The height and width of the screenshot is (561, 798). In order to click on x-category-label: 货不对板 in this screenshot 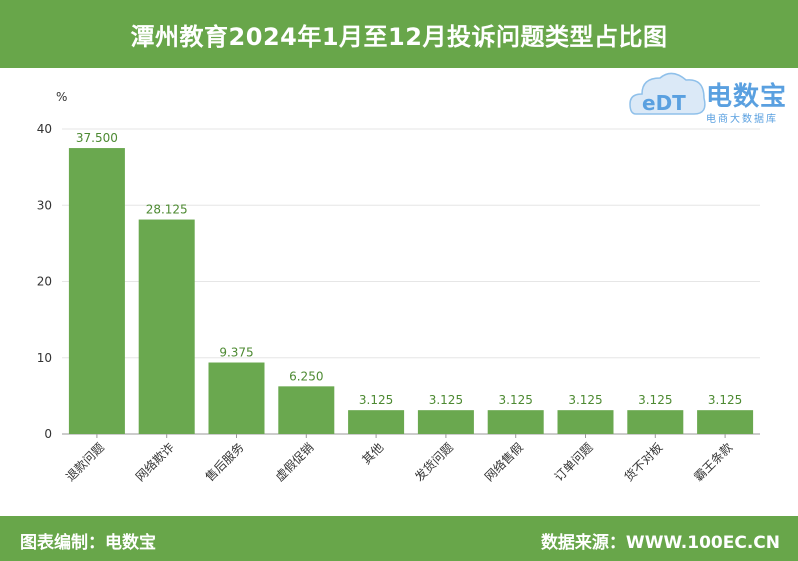, I will do `click(643, 462)`.